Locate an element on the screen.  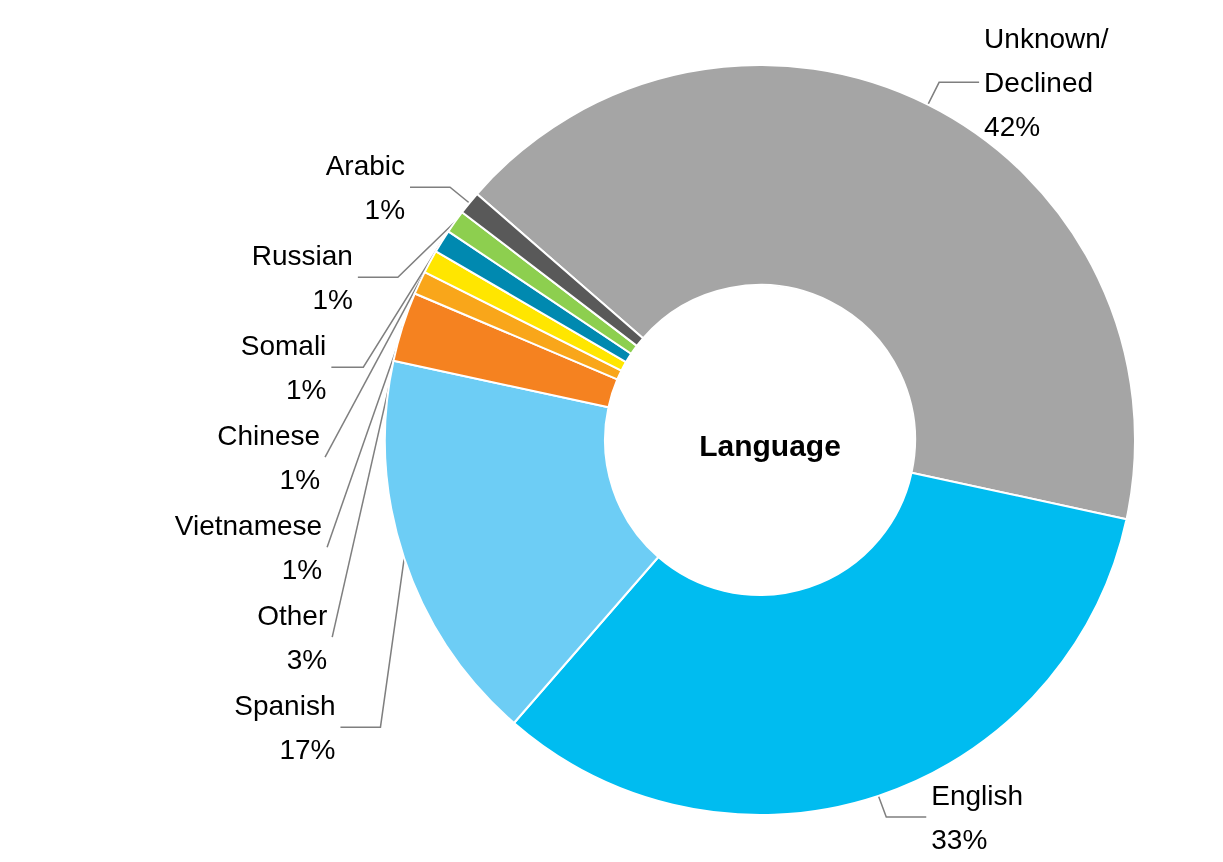
data-label: 3% is located at coordinates (307, 659).